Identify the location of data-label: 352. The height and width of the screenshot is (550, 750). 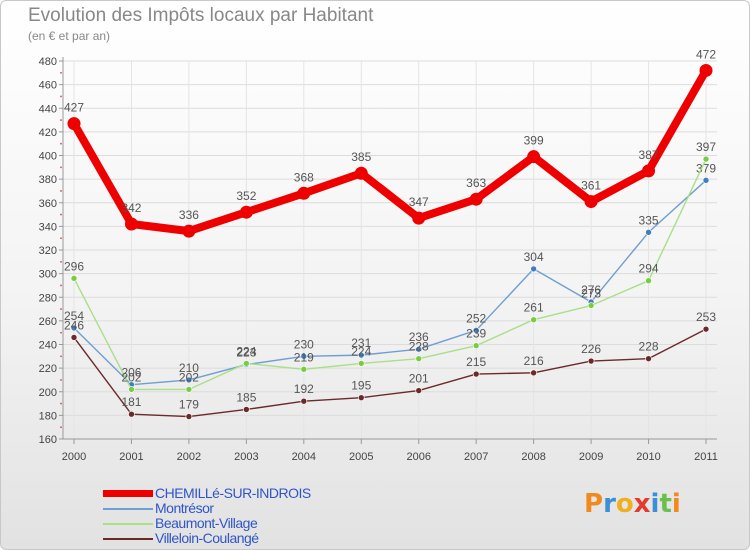
(246, 196).